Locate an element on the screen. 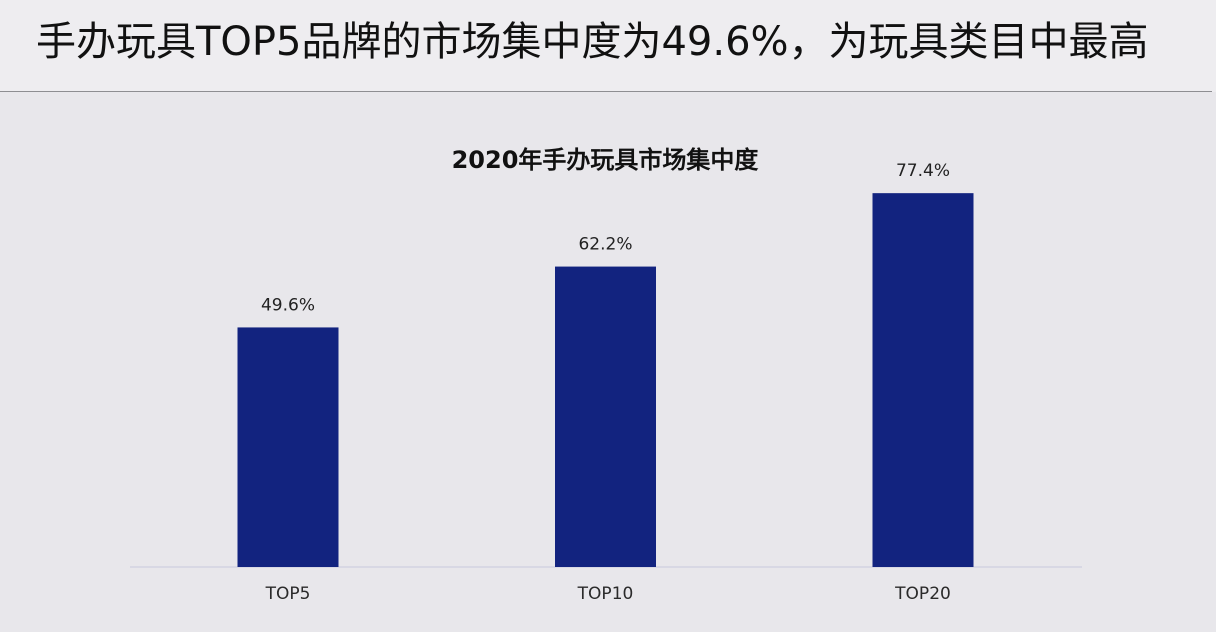 This screenshot has height=632, width=1216. bar-top10 is located at coordinates (605, 416).